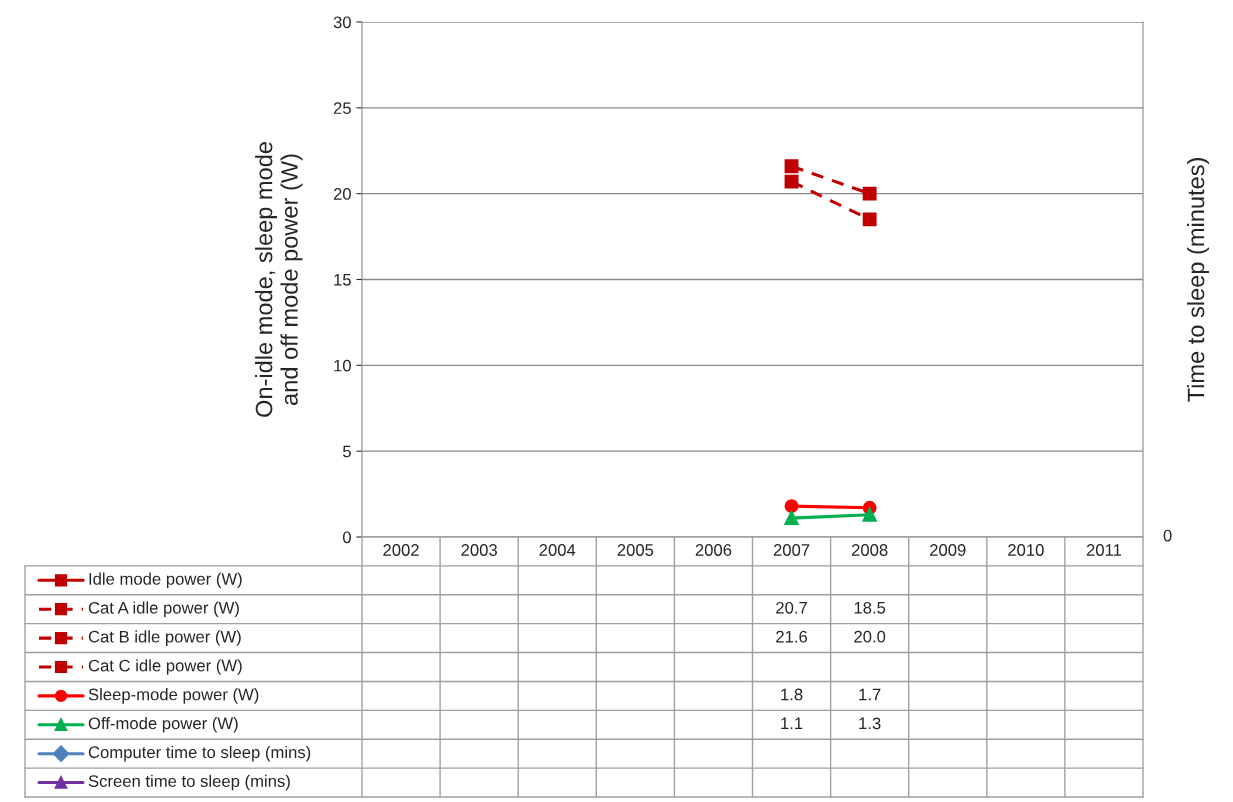  I want to click on text: 0, so click(1167, 535).